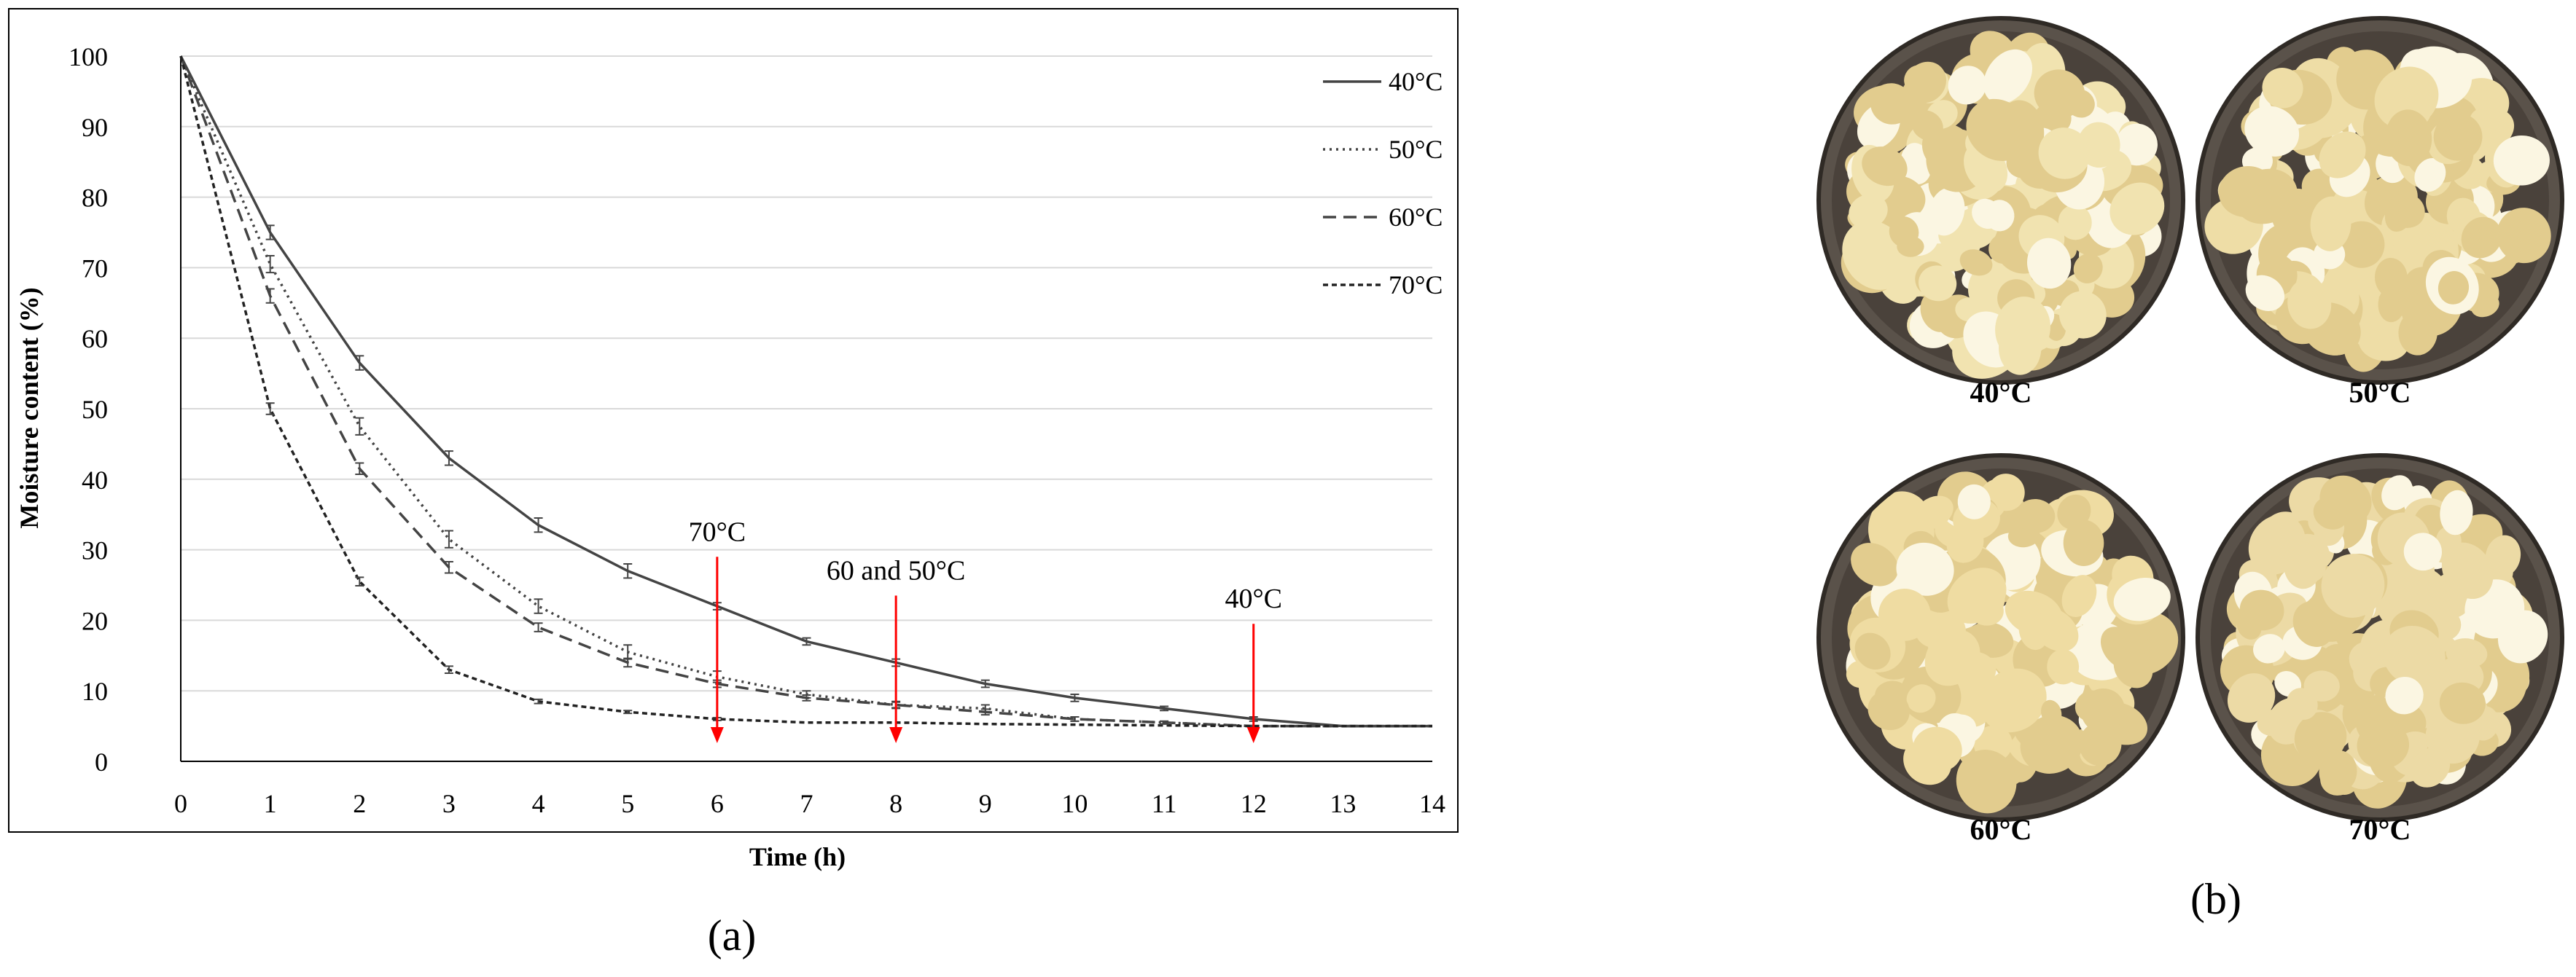 Image resolution: width=2576 pixels, height=977 pixels. What do you see at coordinates (1164, 803) in the screenshot?
I see `x-tick-label-11: 11` at bounding box center [1164, 803].